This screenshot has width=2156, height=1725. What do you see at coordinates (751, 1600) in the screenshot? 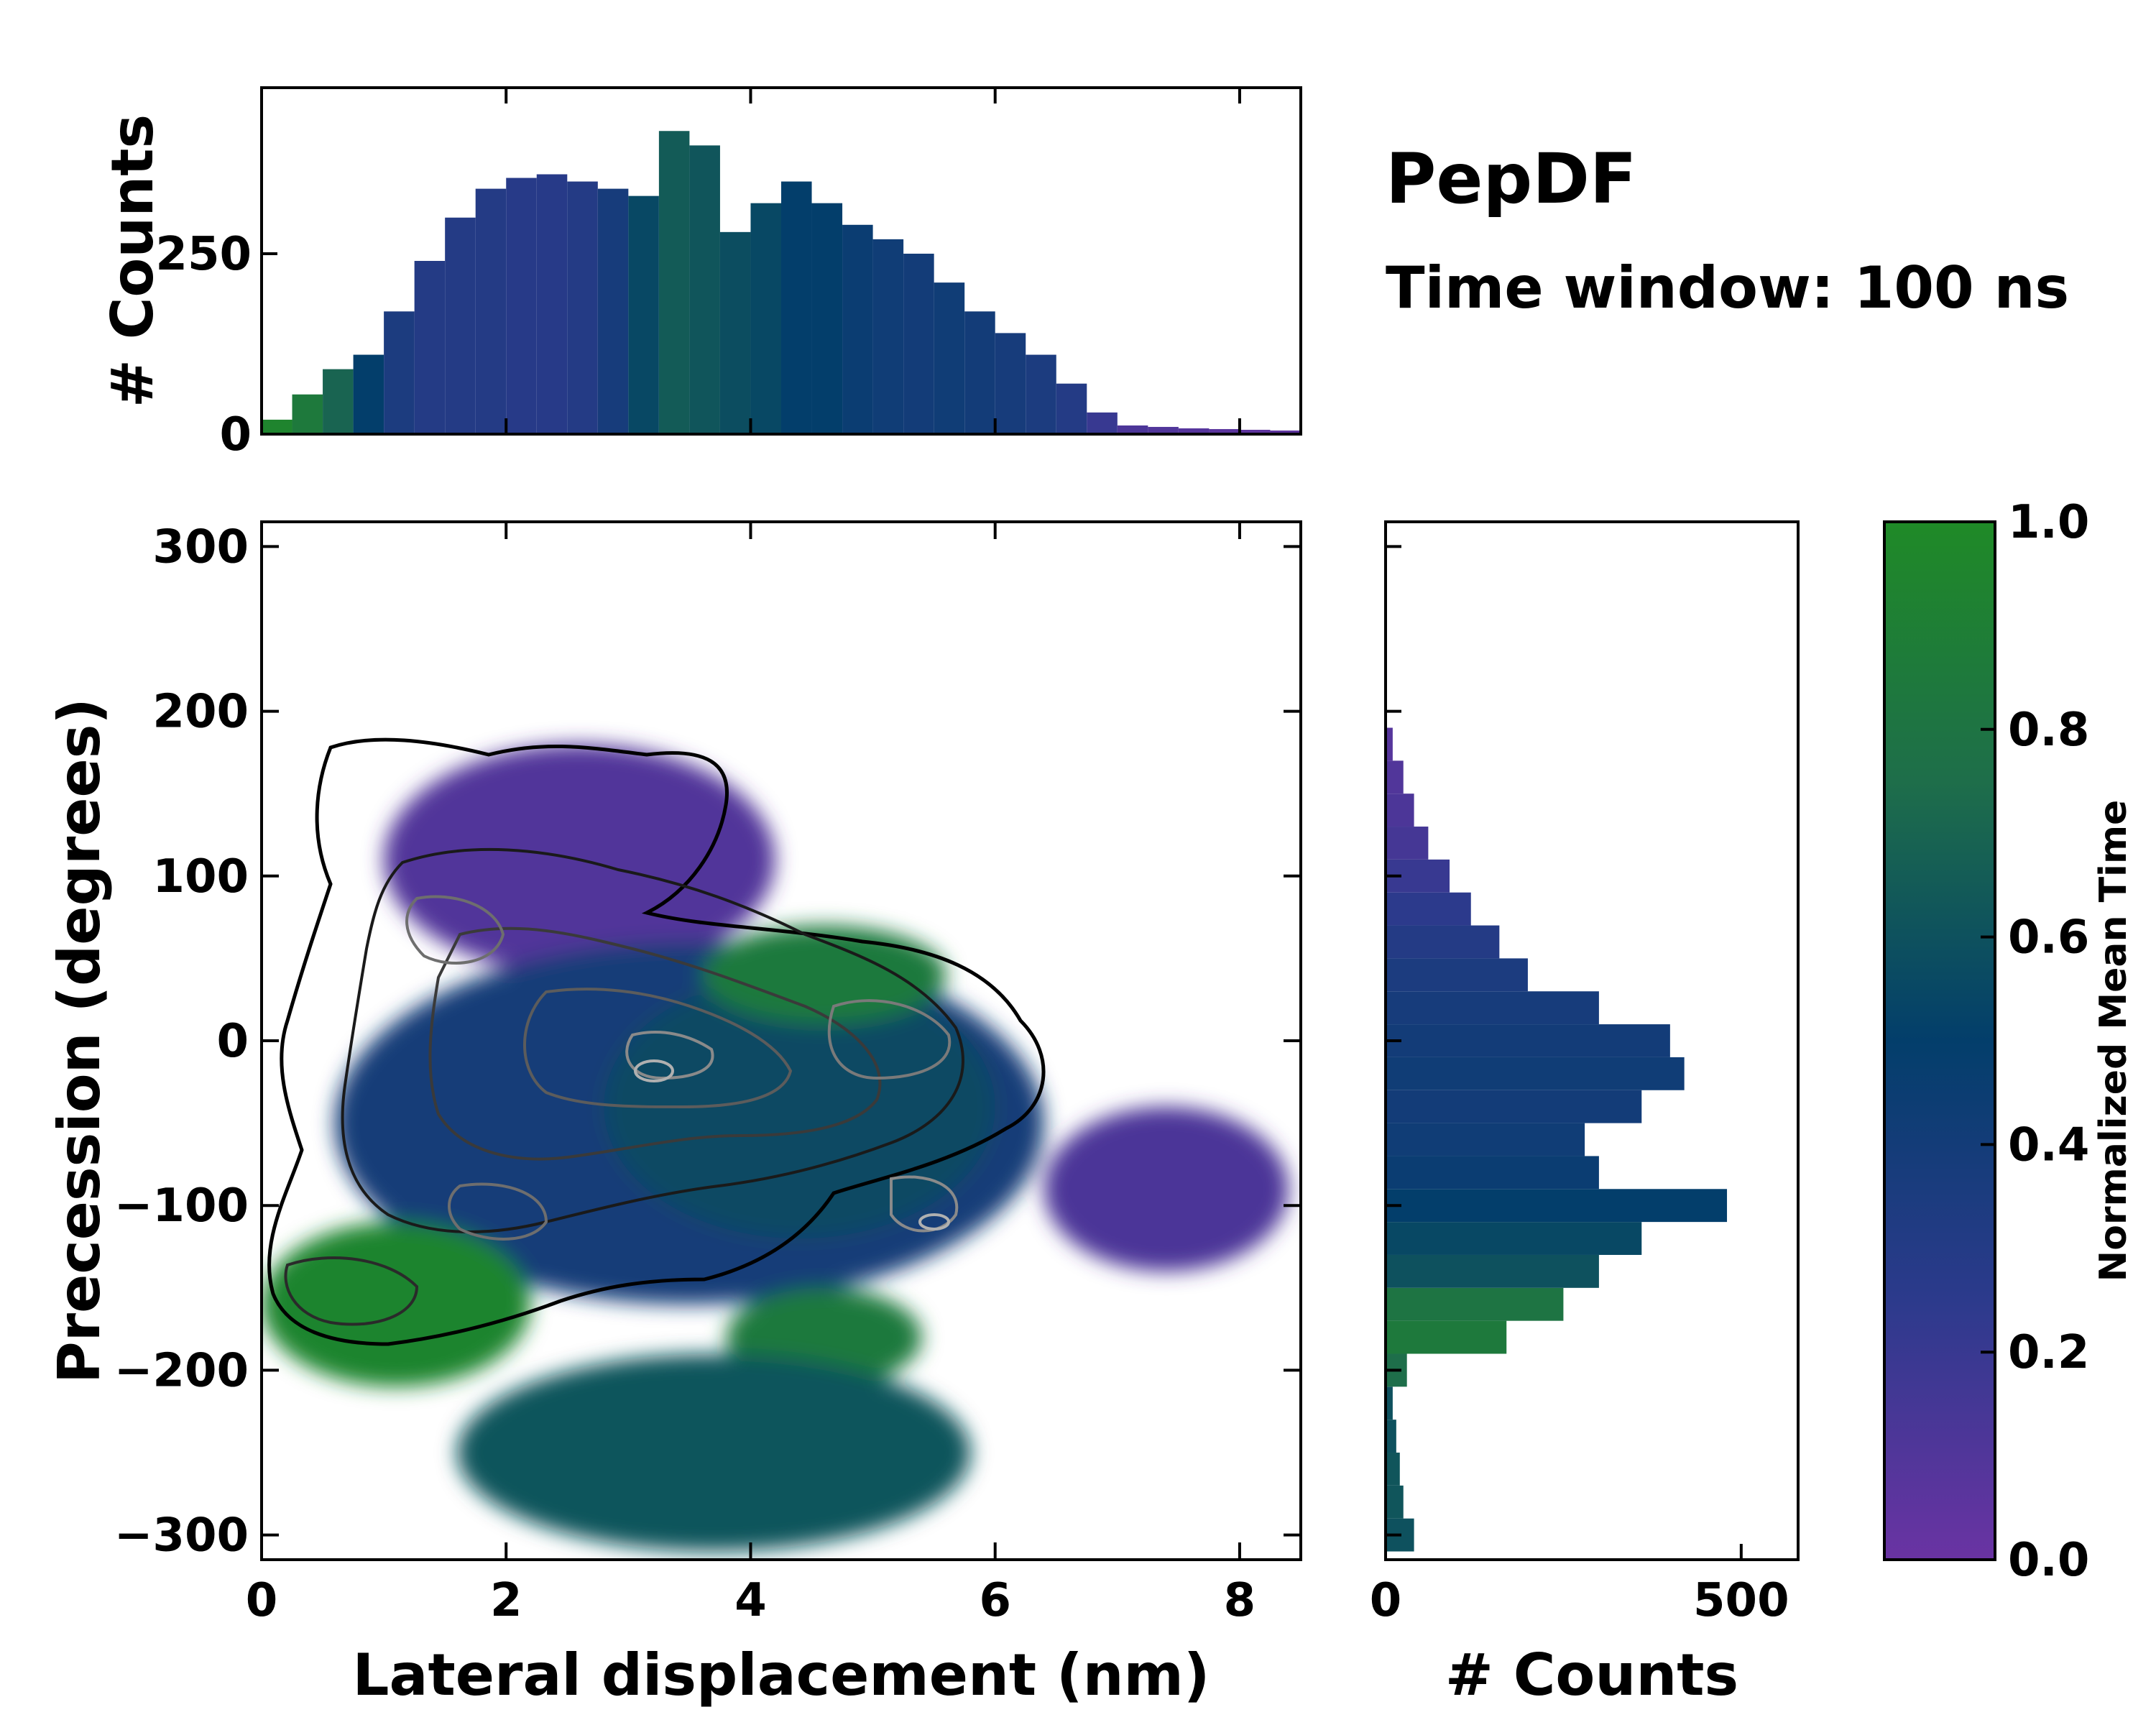
I see `x-tick-label: 4` at bounding box center [751, 1600].